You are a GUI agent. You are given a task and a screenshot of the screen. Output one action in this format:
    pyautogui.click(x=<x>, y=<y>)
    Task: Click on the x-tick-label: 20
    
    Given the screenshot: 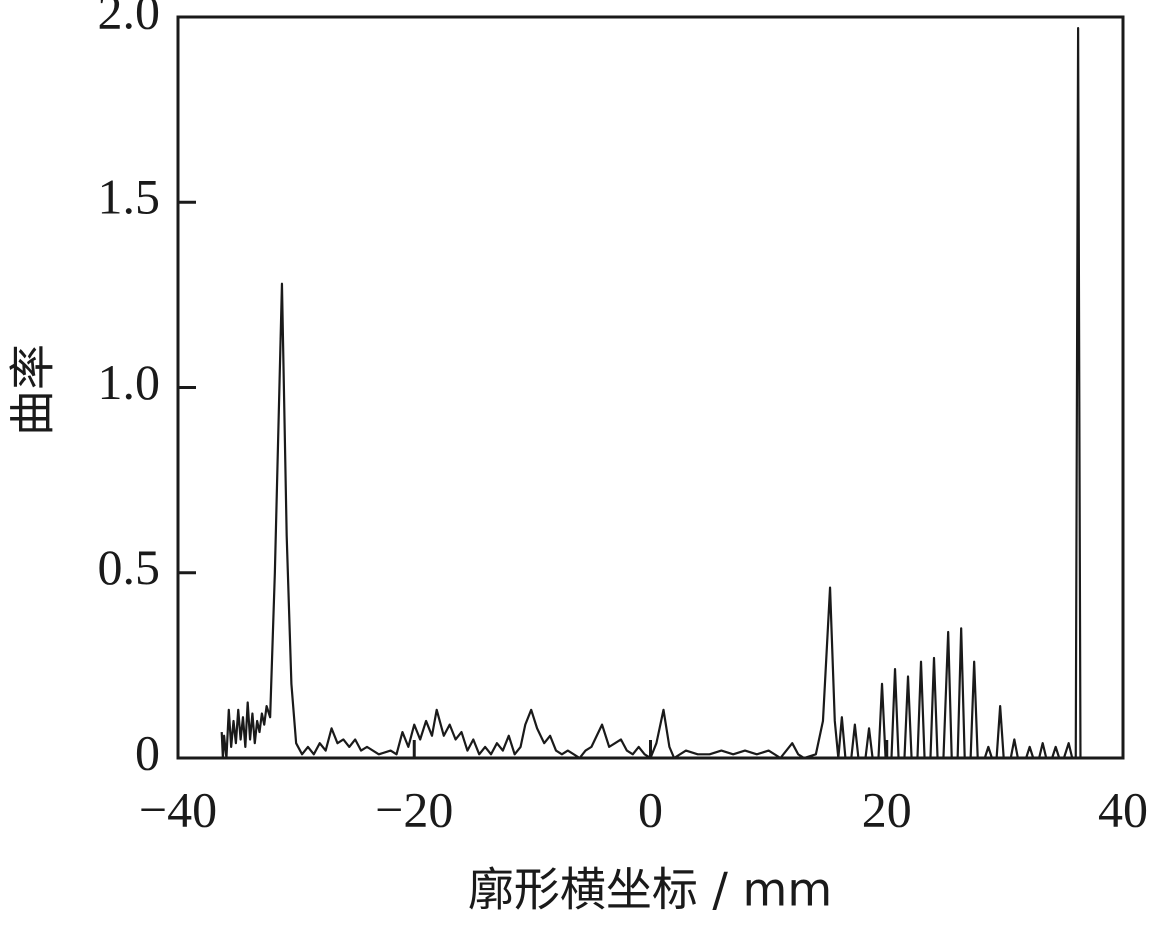 What is the action you would take?
    pyautogui.click(x=887, y=809)
    